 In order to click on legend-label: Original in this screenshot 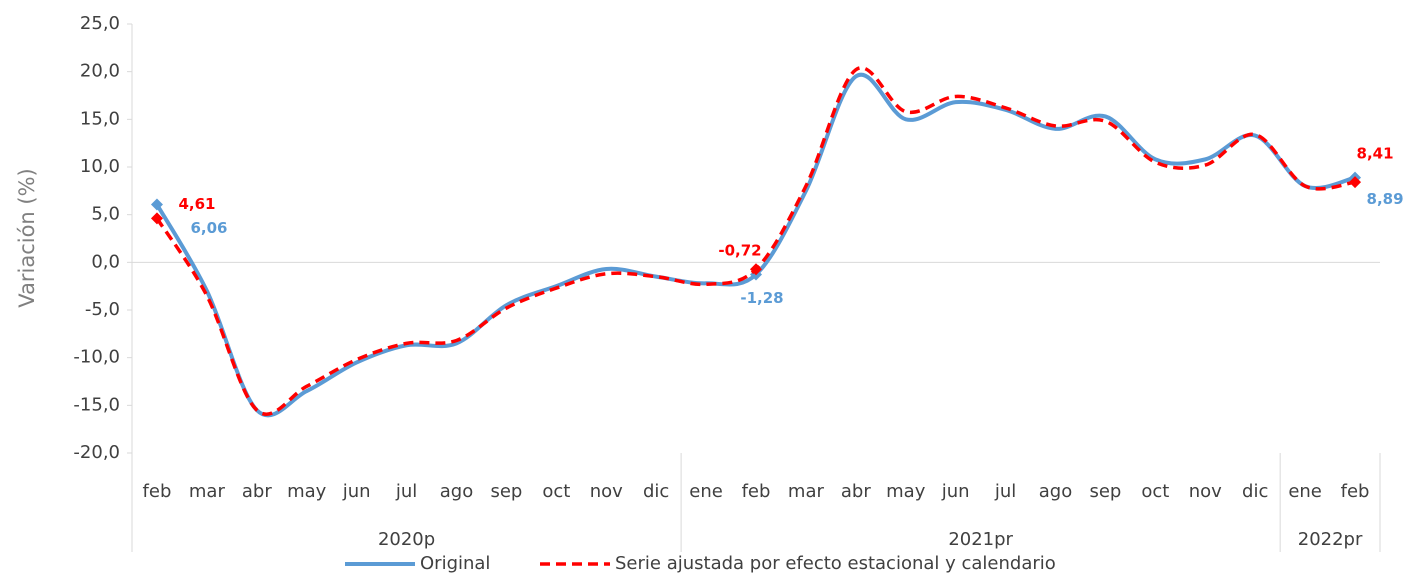, I will do `click(455, 563)`.